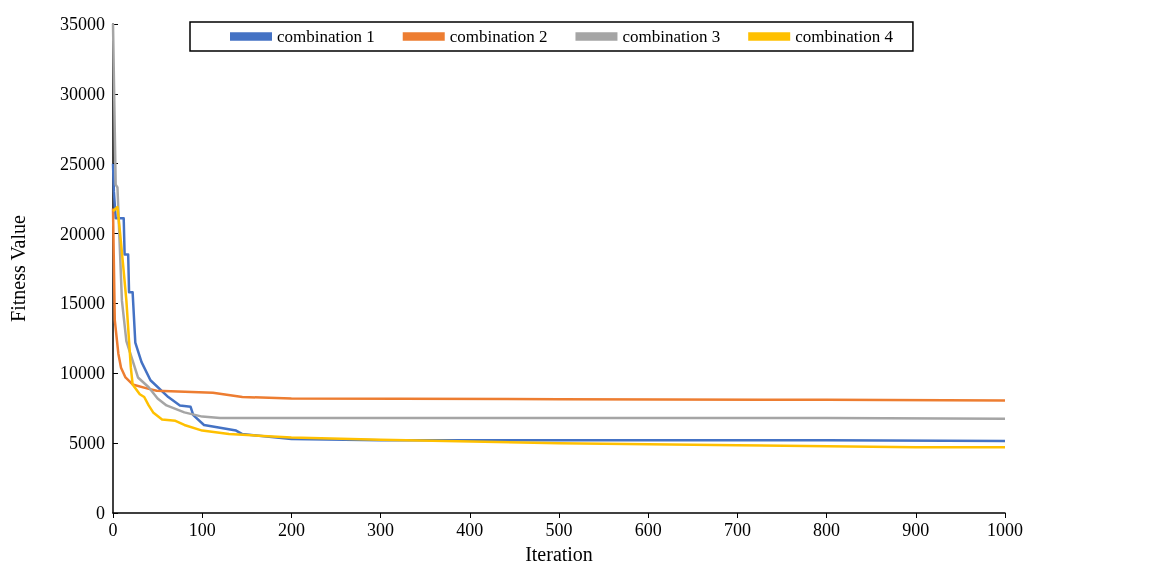  I want to click on y-tick-label: 25000, so click(82, 163).